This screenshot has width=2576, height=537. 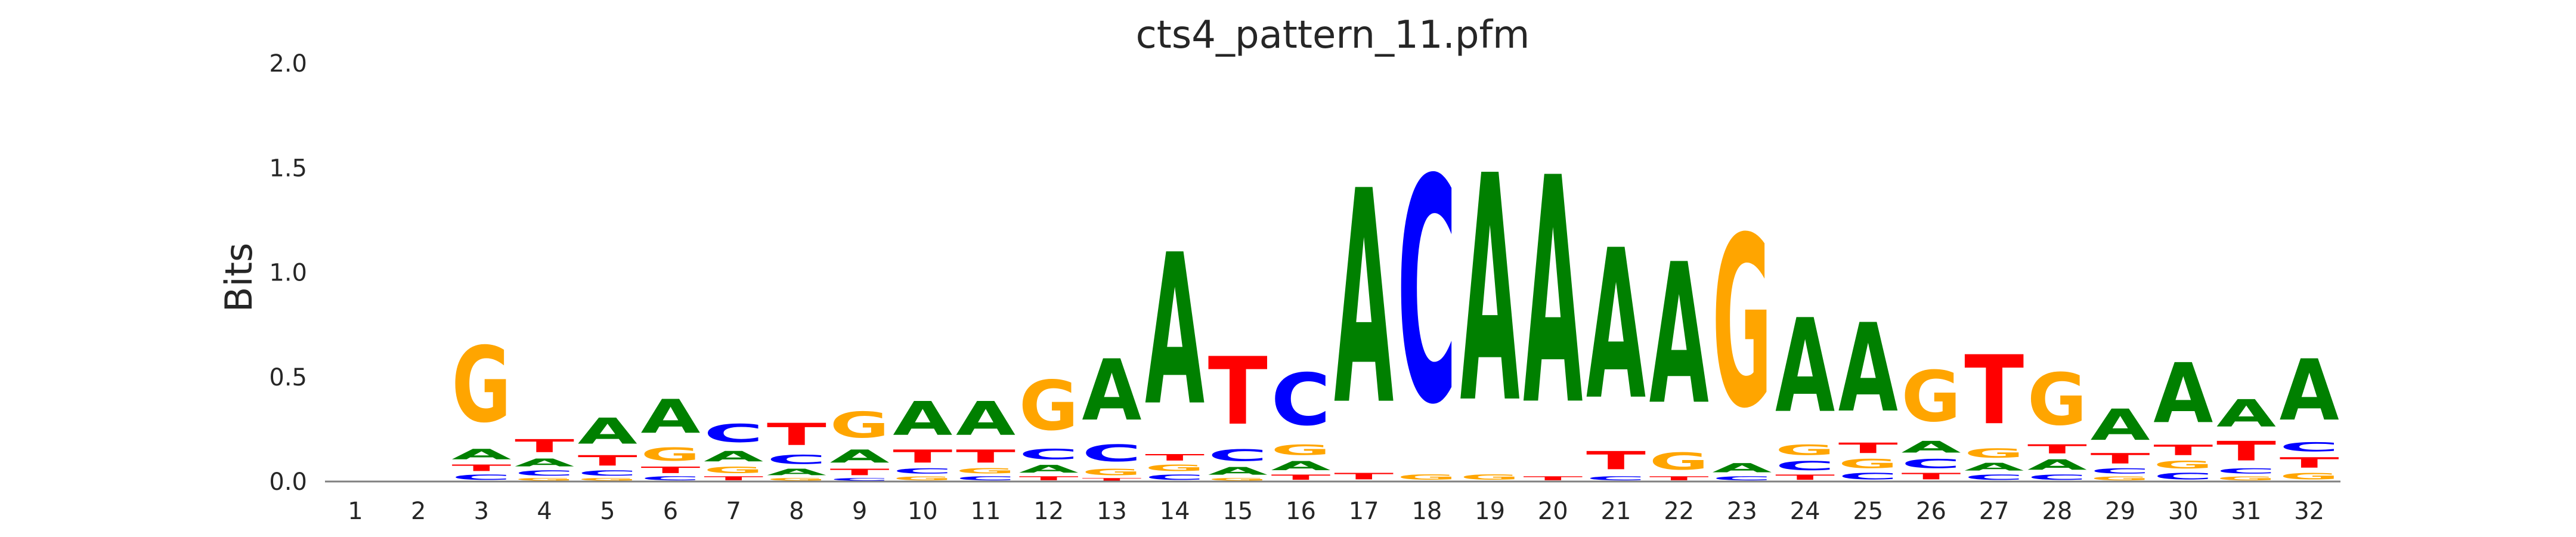 I want to click on x-tick-label: 29, so click(x=2120, y=512).